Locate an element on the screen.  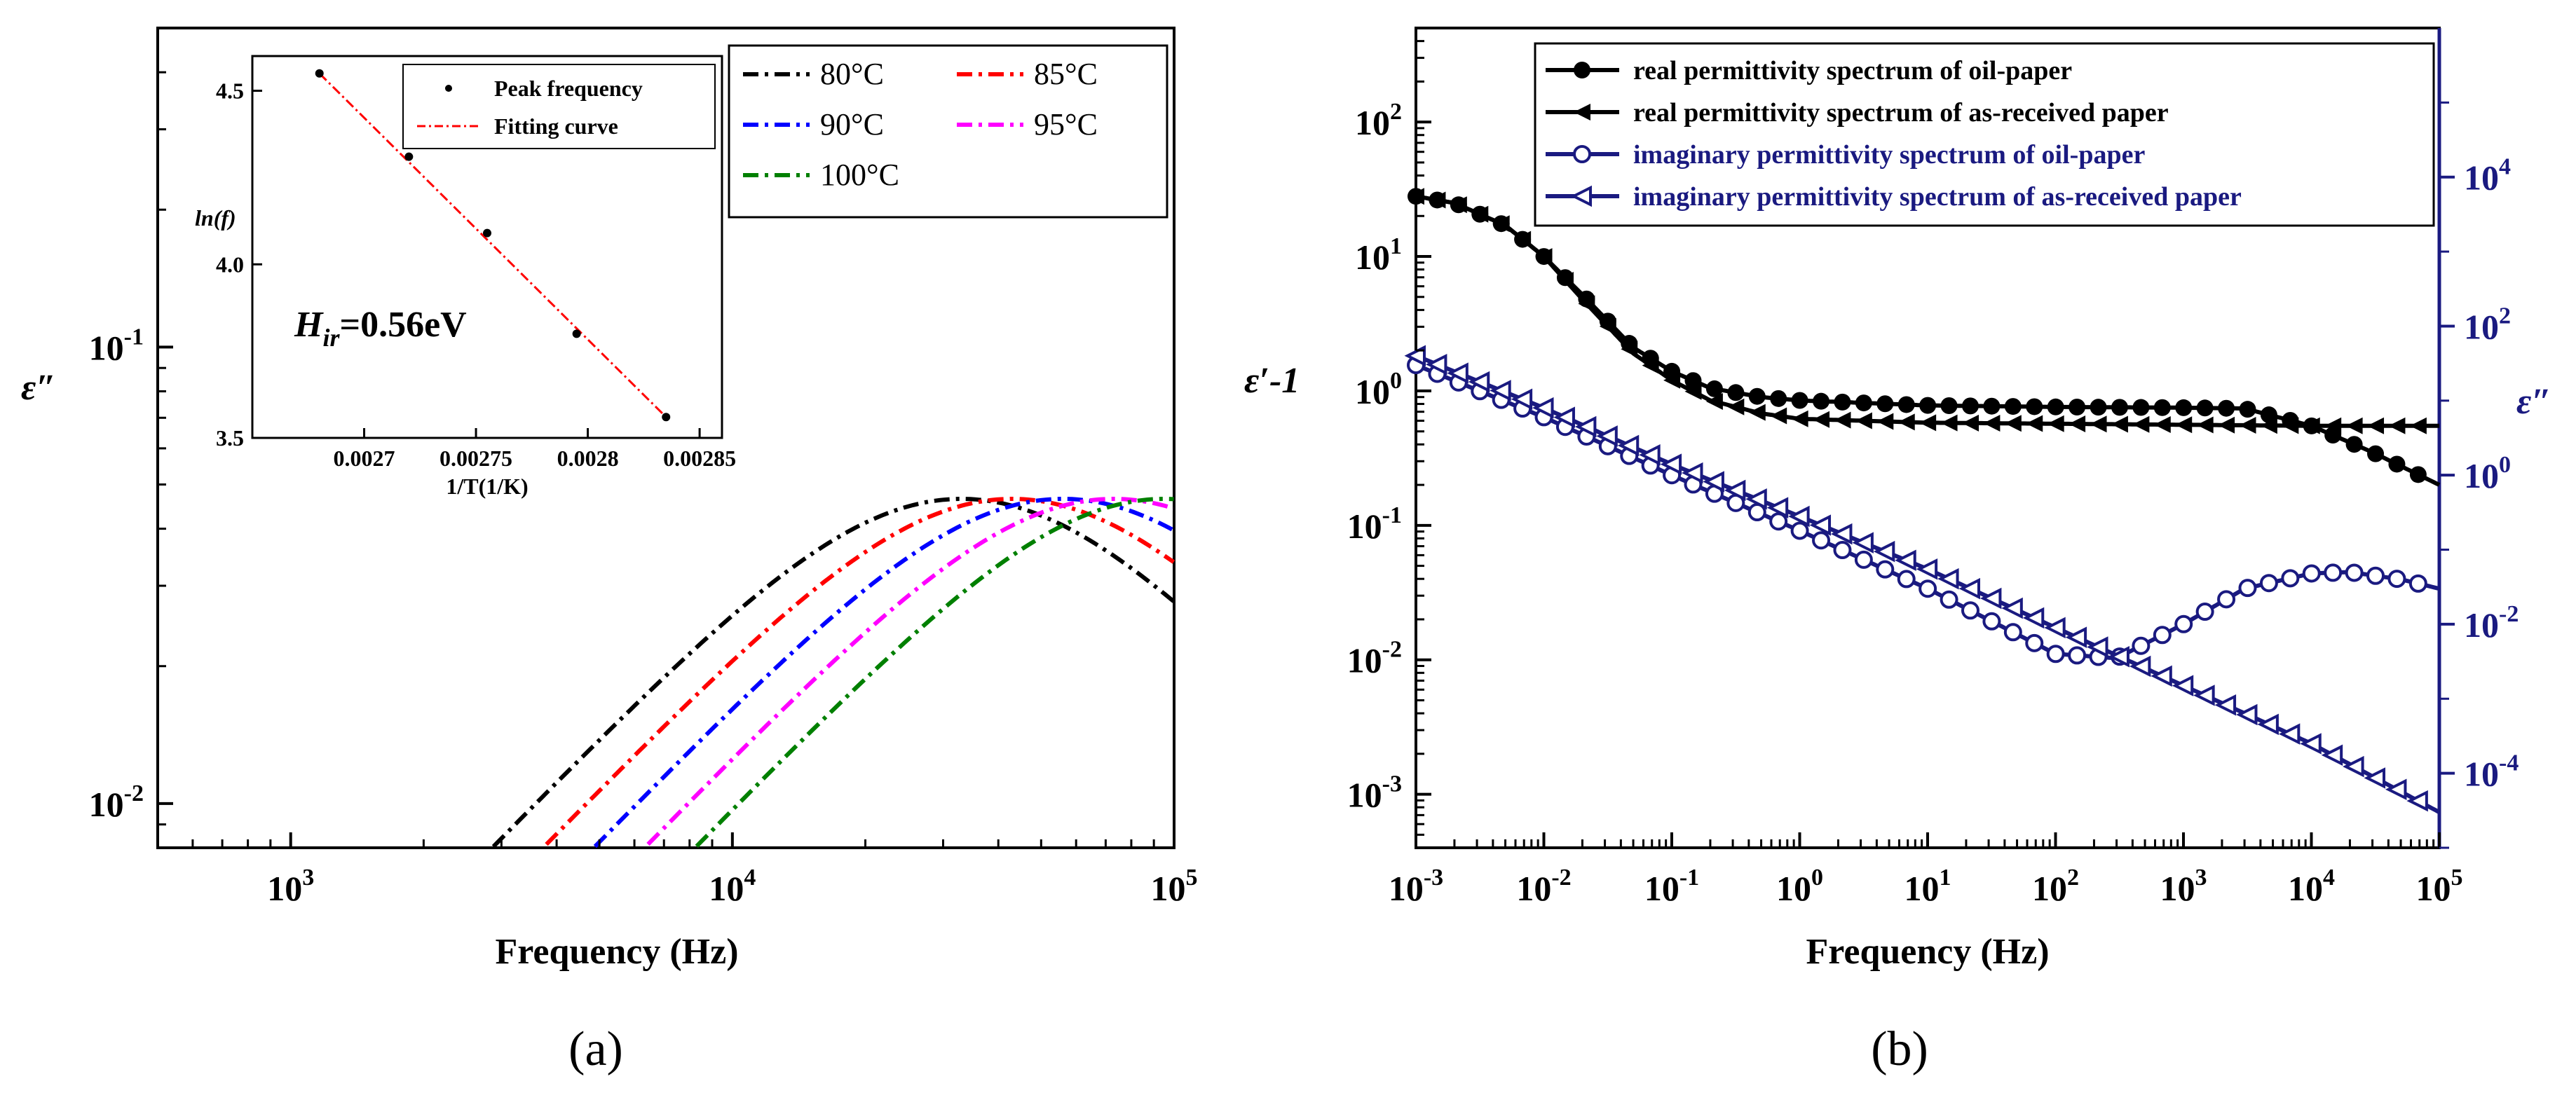
panel-b-x-ticks: 10⁻³ 10⁻² 10⁻¹ 10⁰ 10¹ 10² 10³ 10⁴ 10⁵ is located at coordinates (1926, 870).